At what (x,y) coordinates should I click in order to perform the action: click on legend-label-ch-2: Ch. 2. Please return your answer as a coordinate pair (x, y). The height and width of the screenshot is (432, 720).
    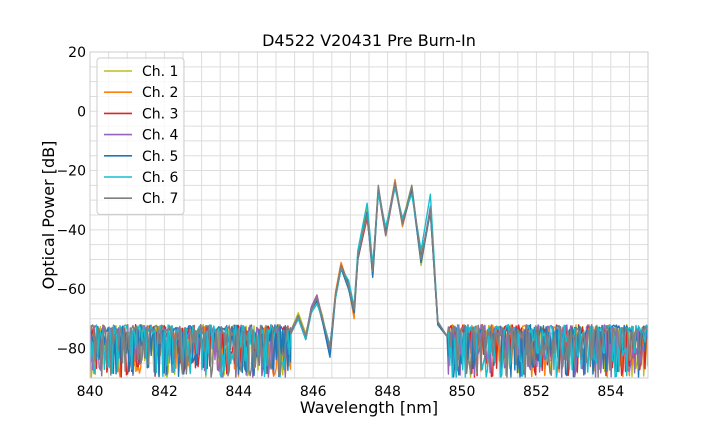
    Looking at the image, I should click on (160, 93).